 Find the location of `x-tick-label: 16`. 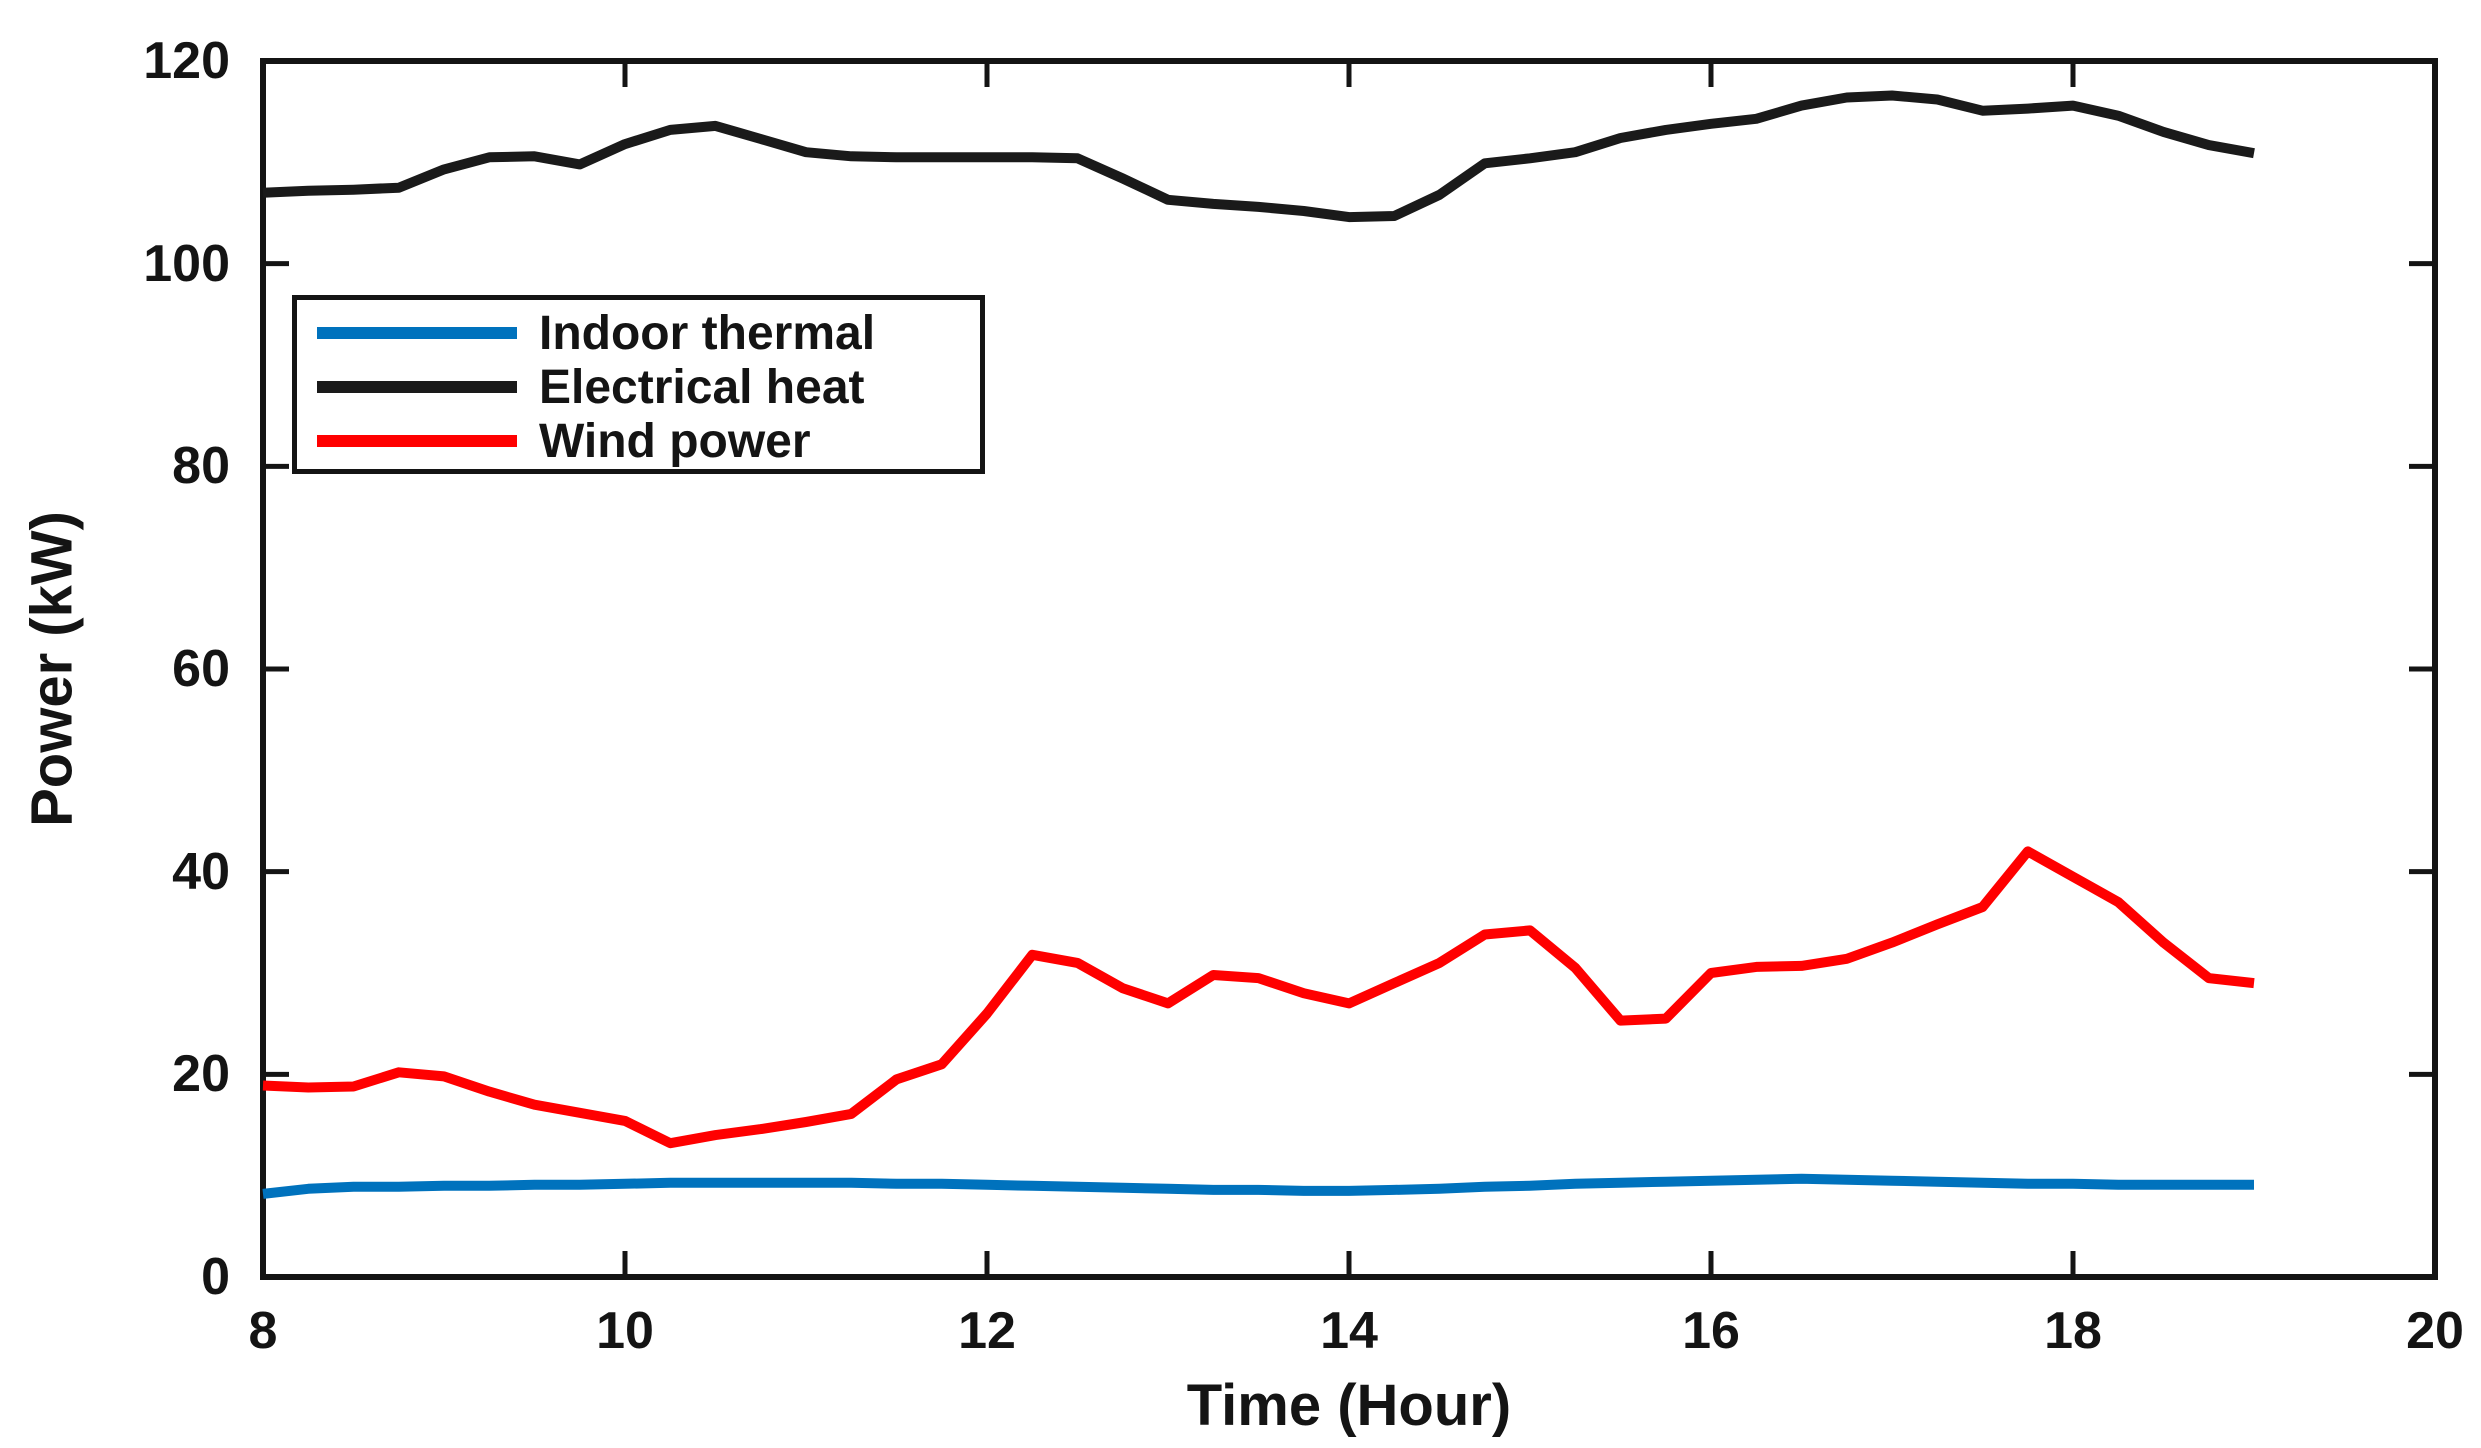

x-tick-label: 16 is located at coordinates (1711, 1331).